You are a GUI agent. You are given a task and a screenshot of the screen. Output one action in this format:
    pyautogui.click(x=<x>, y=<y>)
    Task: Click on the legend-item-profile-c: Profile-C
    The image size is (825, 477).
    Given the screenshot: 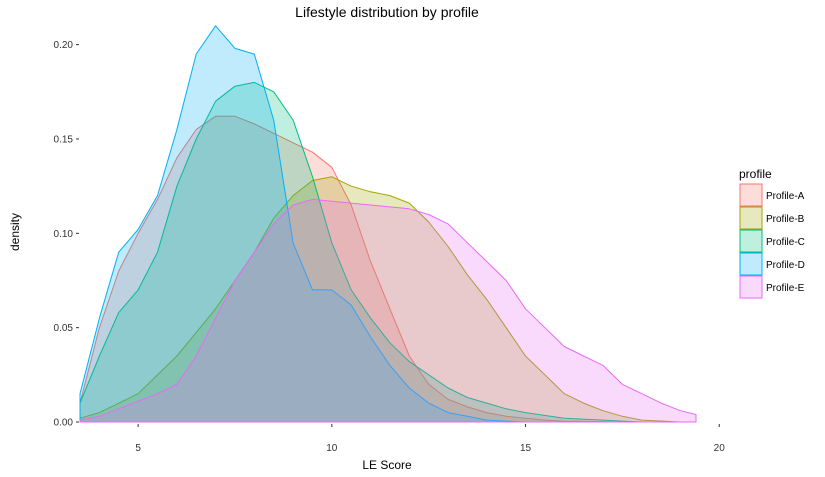 What is the action you would take?
    pyautogui.click(x=772, y=241)
    